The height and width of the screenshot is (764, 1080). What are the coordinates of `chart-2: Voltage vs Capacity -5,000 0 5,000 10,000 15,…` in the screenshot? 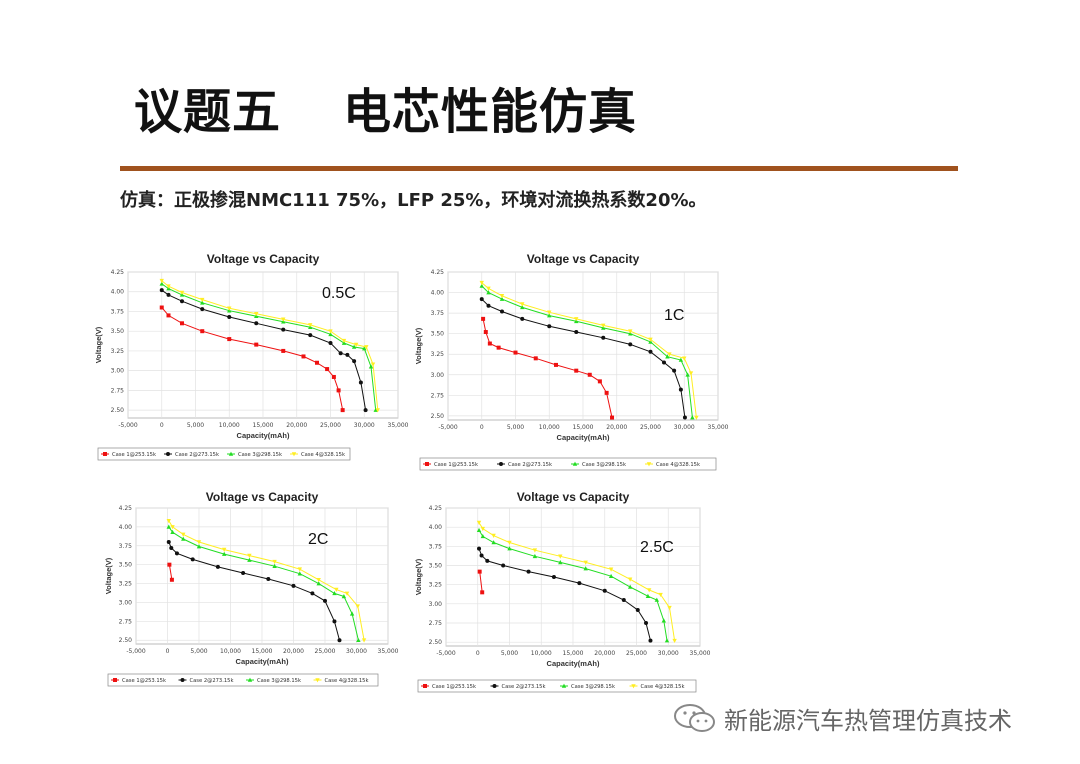 It's located at (251, 588).